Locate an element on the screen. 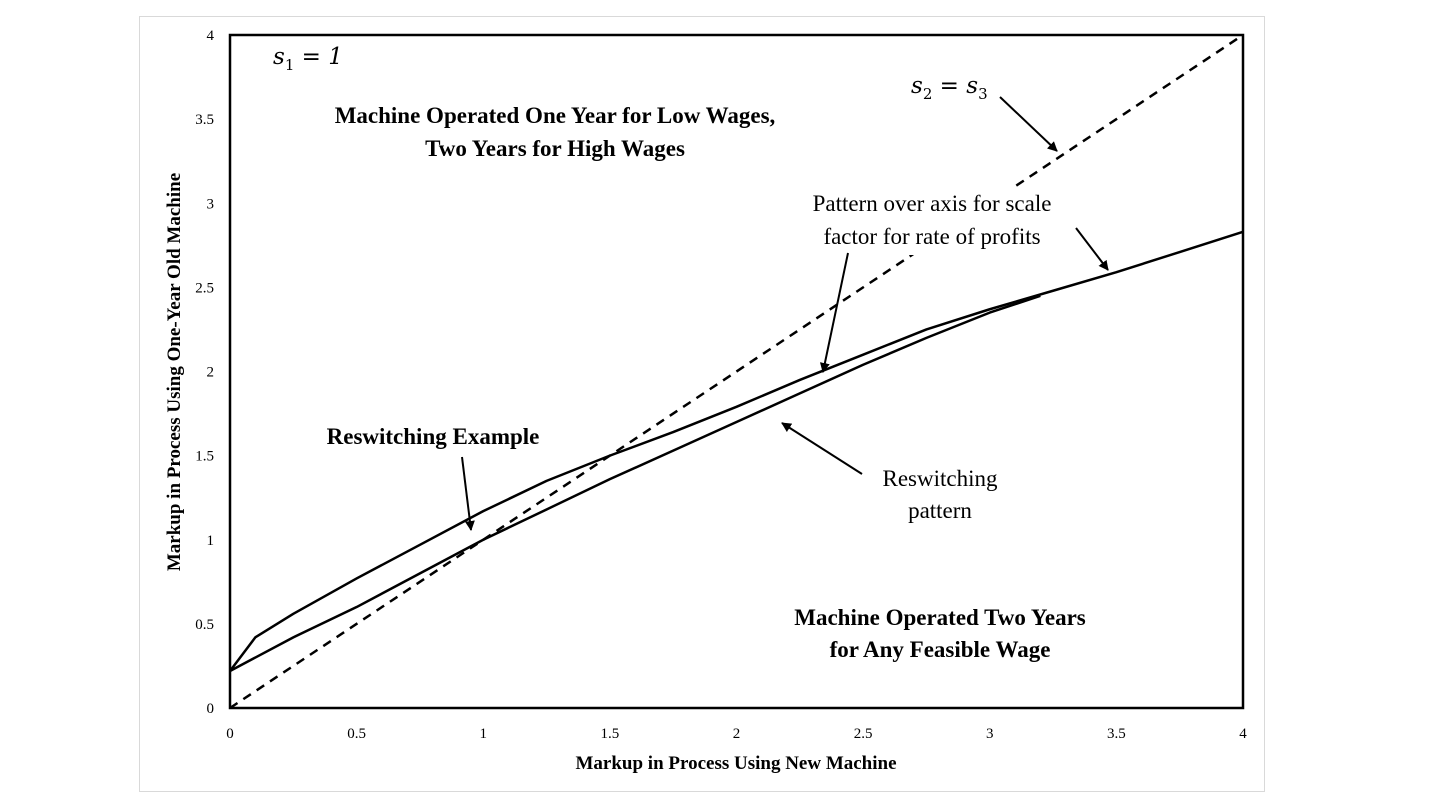 The image size is (1440, 810). reswitching-pattern-line1: Reswitching is located at coordinates (940, 478).